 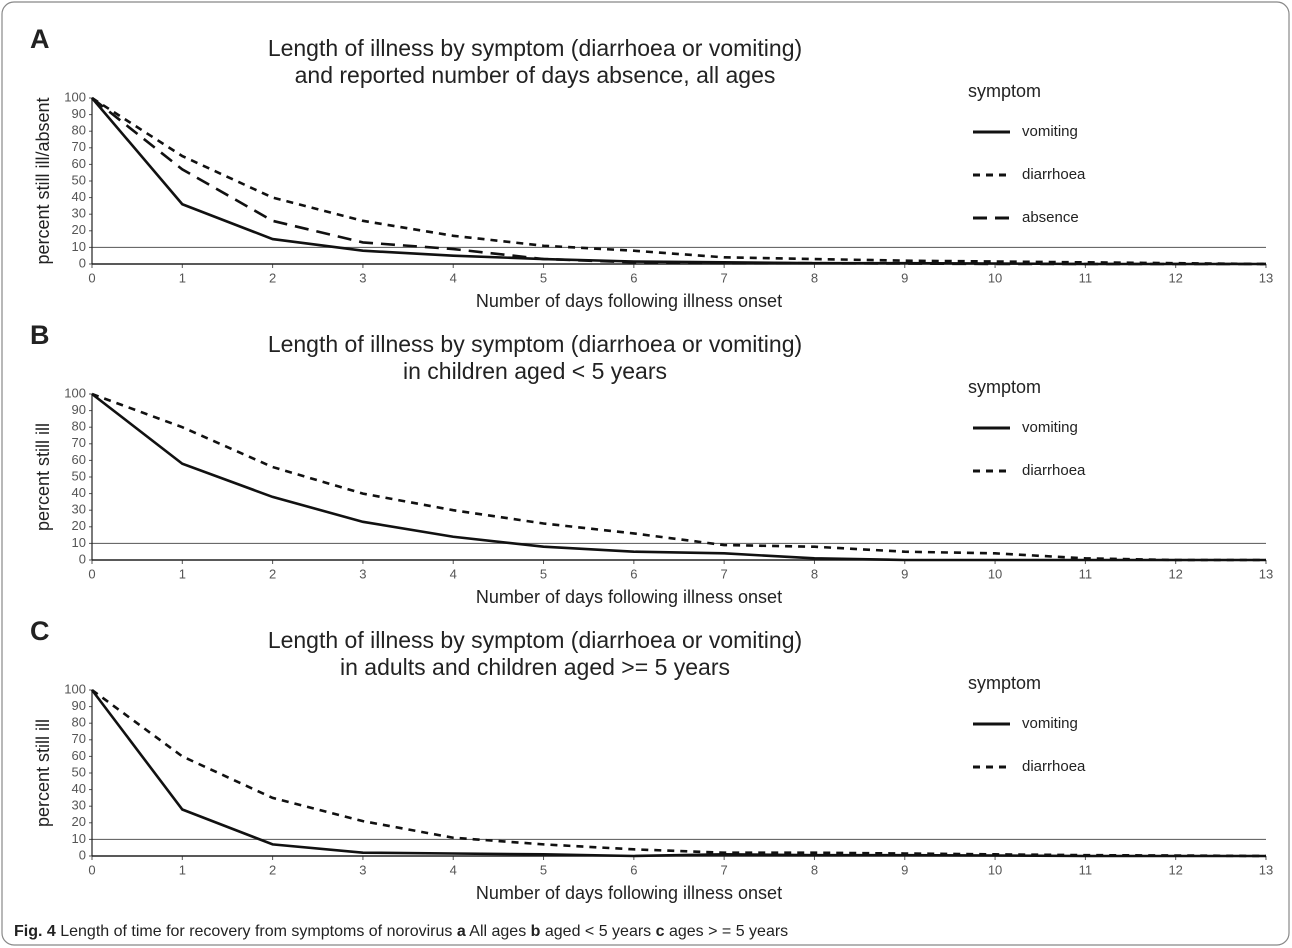 I want to click on y-axis-label: percent still ill/absent, so click(x=43, y=180).